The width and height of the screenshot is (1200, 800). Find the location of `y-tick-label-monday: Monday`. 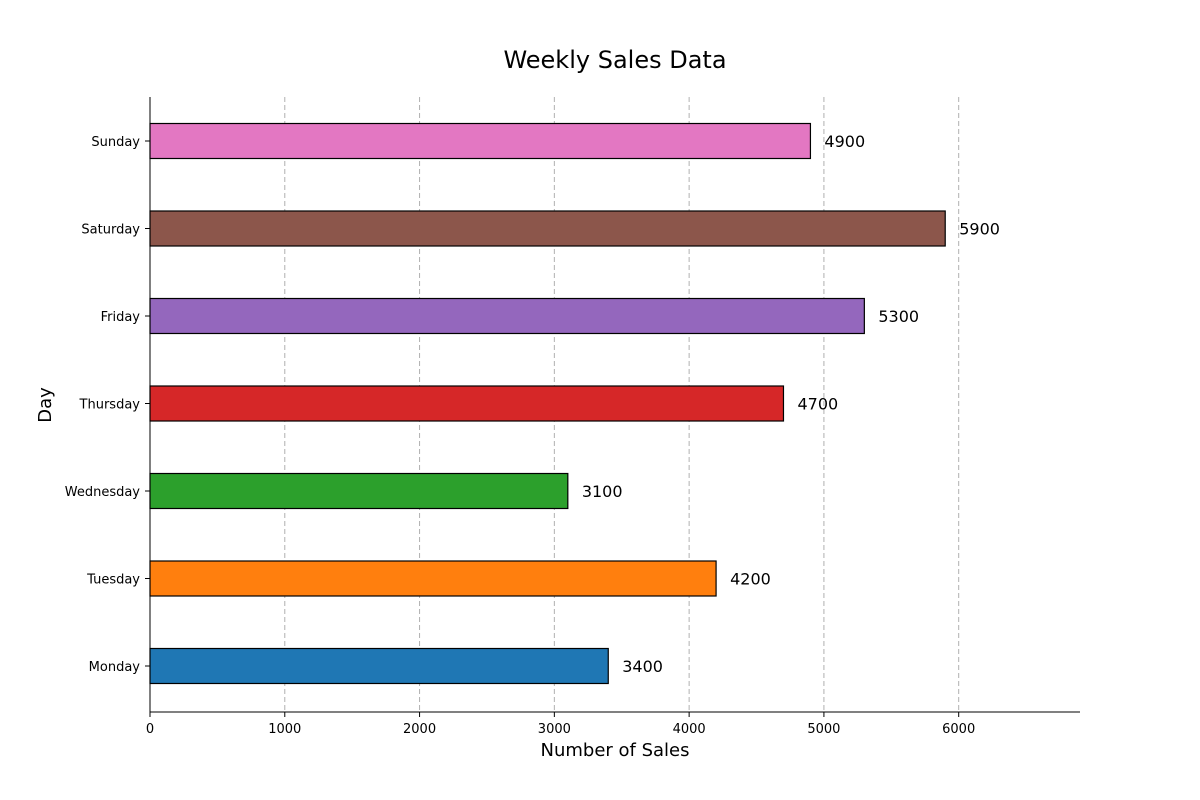

y-tick-label-monday: Monday is located at coordinates (115, 667).